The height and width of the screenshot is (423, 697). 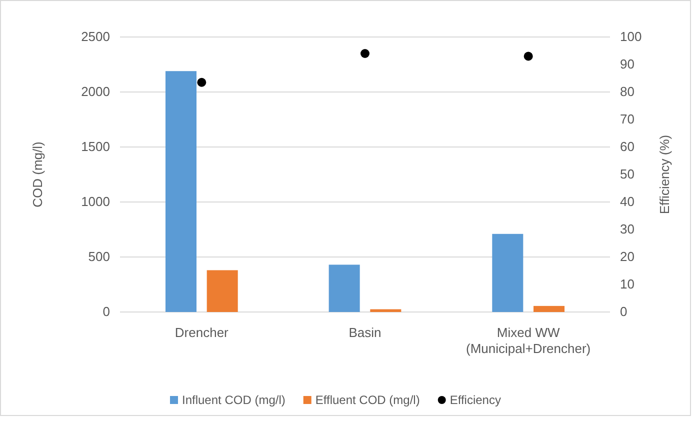 What do you see at coordinates (234, 400) in the screenshot?
I see `legend-label: Influent COD (mg/l)` at bounding box center [234, 400].